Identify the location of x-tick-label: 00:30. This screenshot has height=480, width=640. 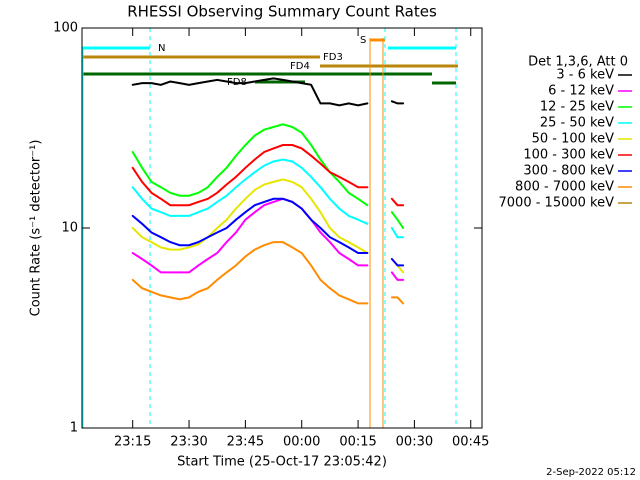
(414, 442).